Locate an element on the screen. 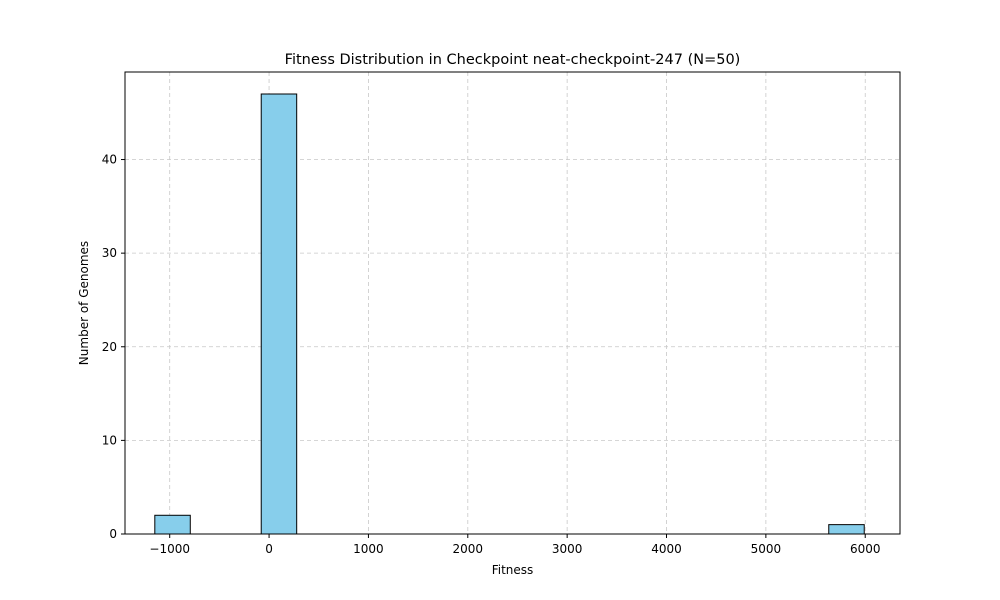 Image resolution: width=1000 pixels, height=600 pixels. x-axis-ticks: −1000 0 1000 2000 3000 4000 5000 6000 is located at coordinates (514, 545).